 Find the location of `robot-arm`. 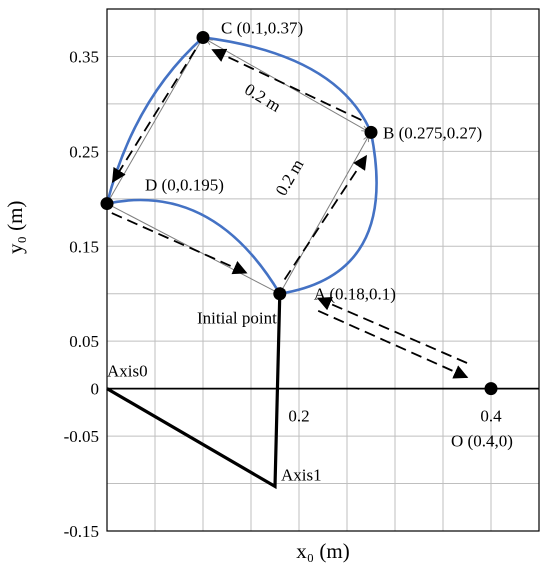

robot-arm is located at coordinates (194, 391).